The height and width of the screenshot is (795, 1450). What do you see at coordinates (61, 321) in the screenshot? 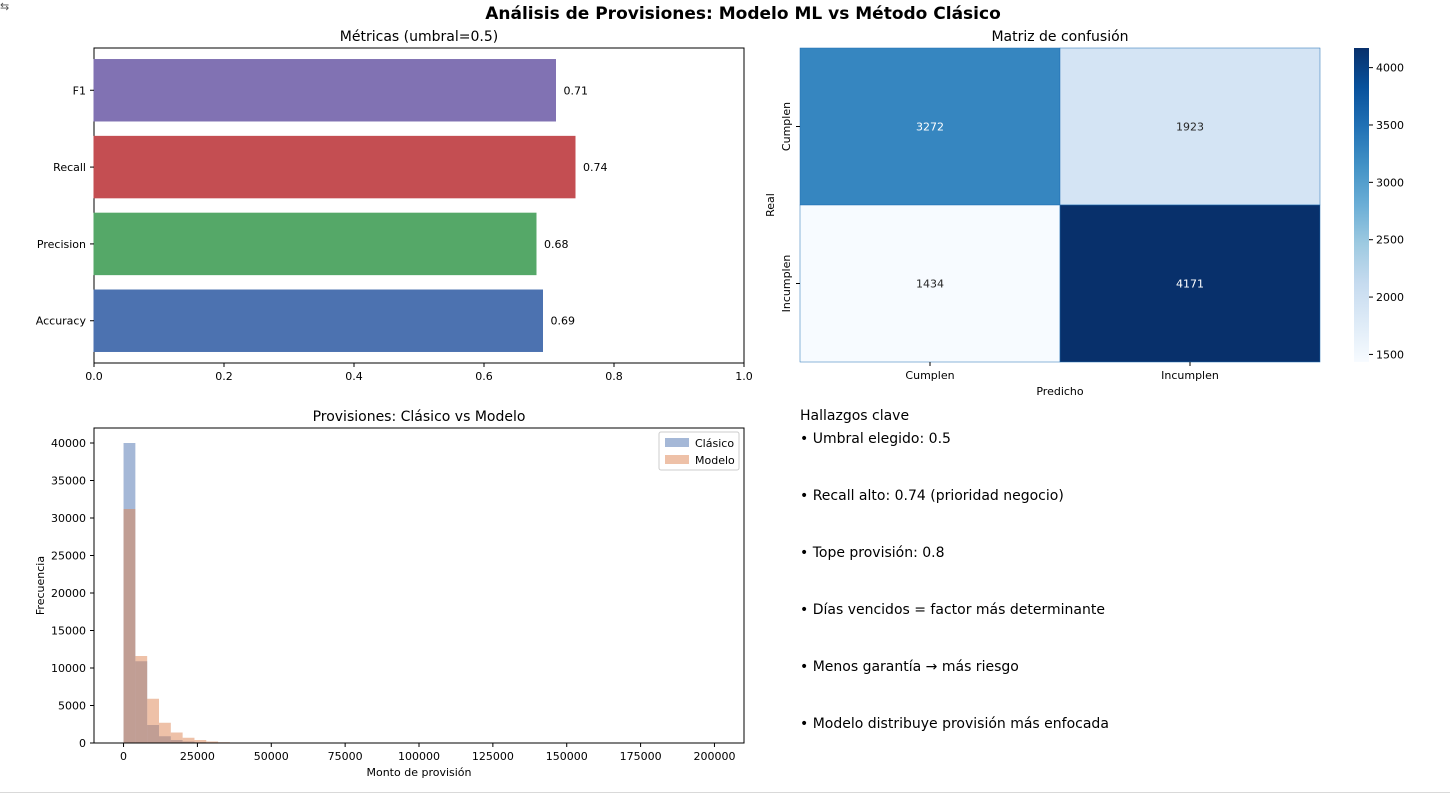
I see `y-tick-label: Accuracy` at bounding box center [61, 321].